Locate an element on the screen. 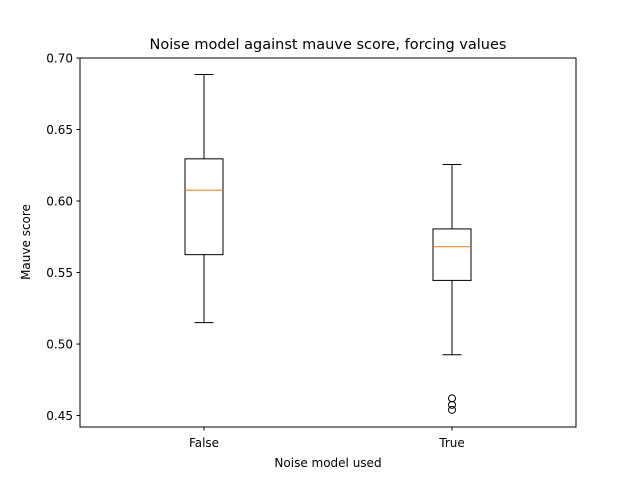 The image size is (640, 480). y-axis-label: Mauve score is located at coordinates (26, 242).